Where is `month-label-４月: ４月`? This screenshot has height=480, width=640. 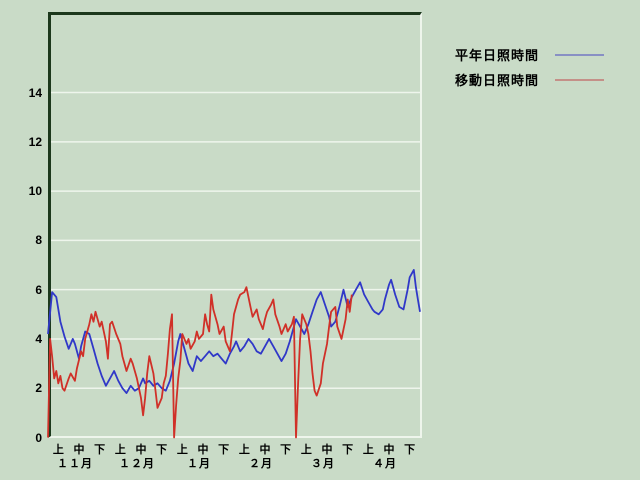
month-label-４月: ４月 is located at coordinates (385, 464).